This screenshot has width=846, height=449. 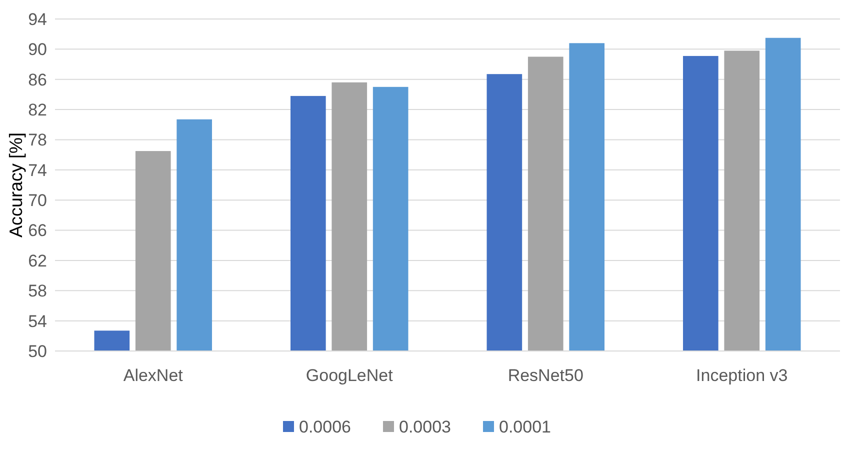 I want to click on y-tick-label: 58, so click(x=37, y=291).